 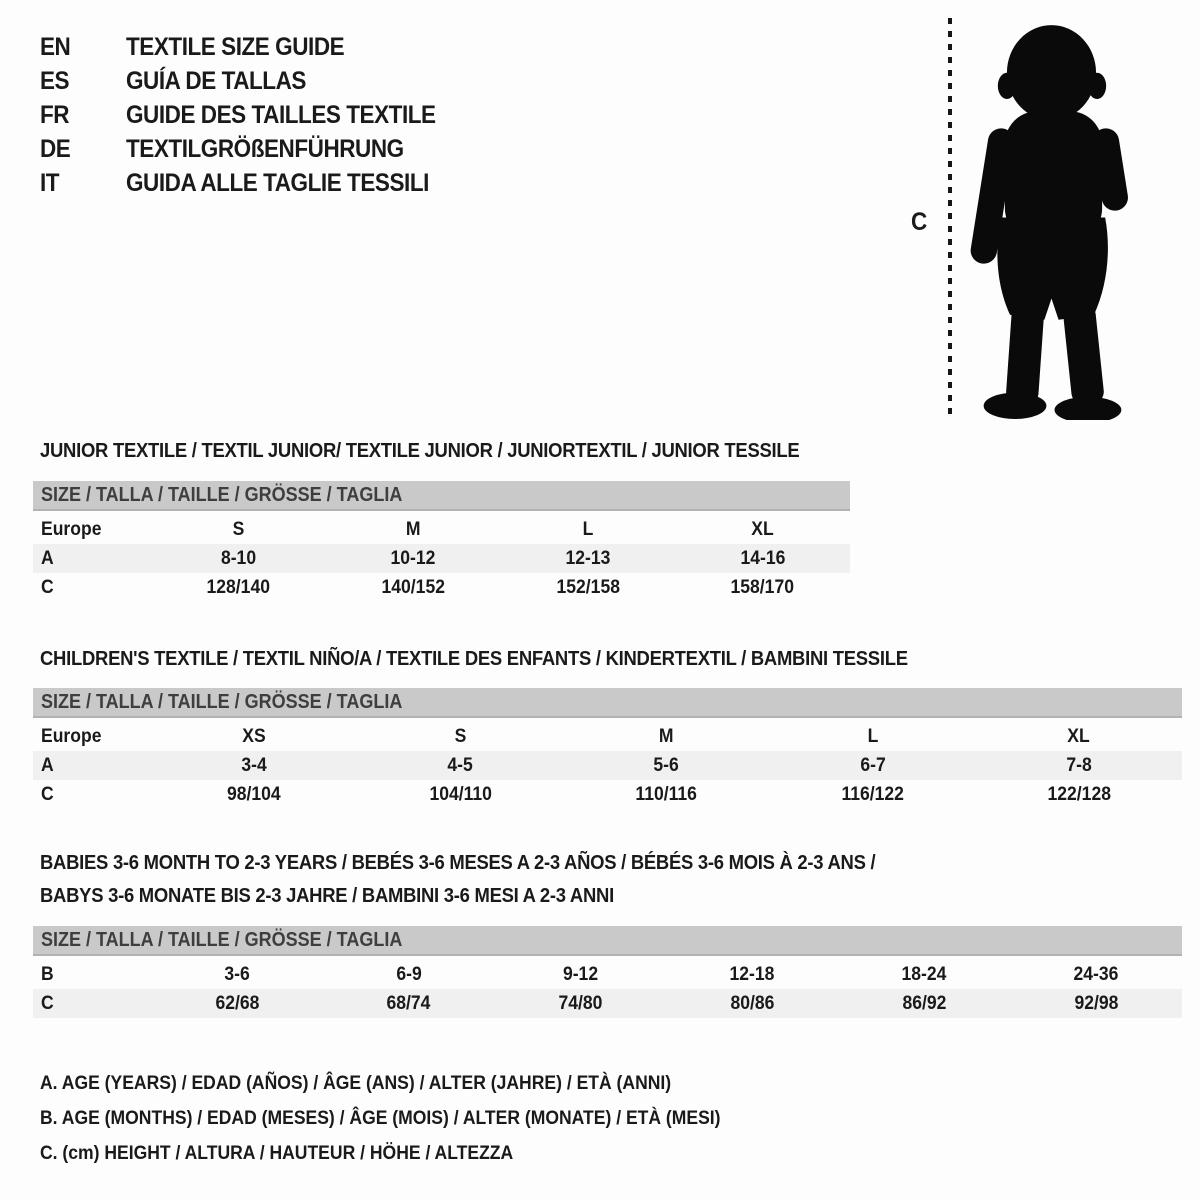 What do you see at coordinates (1079, 765) in the screenshot?
I see `age-value: 7-8` at bounding box center [1079, 765].